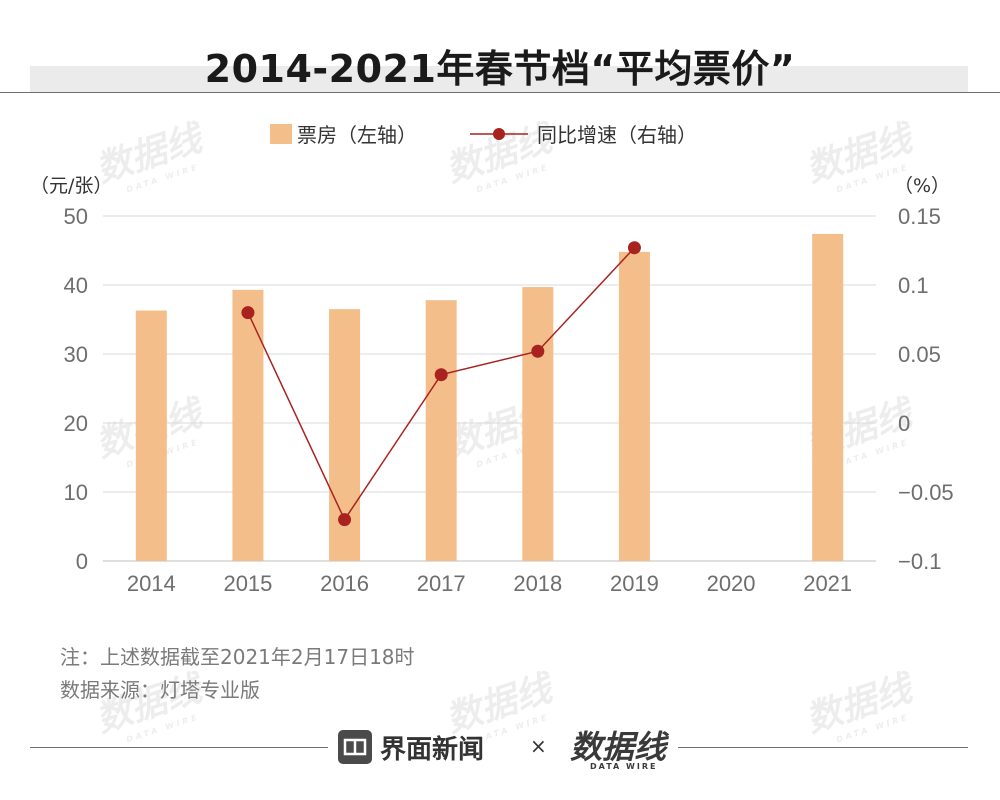 This screenshot has height=800, width=1000. I want to click on left-axis-tick-label: 50, so click(76, 216).